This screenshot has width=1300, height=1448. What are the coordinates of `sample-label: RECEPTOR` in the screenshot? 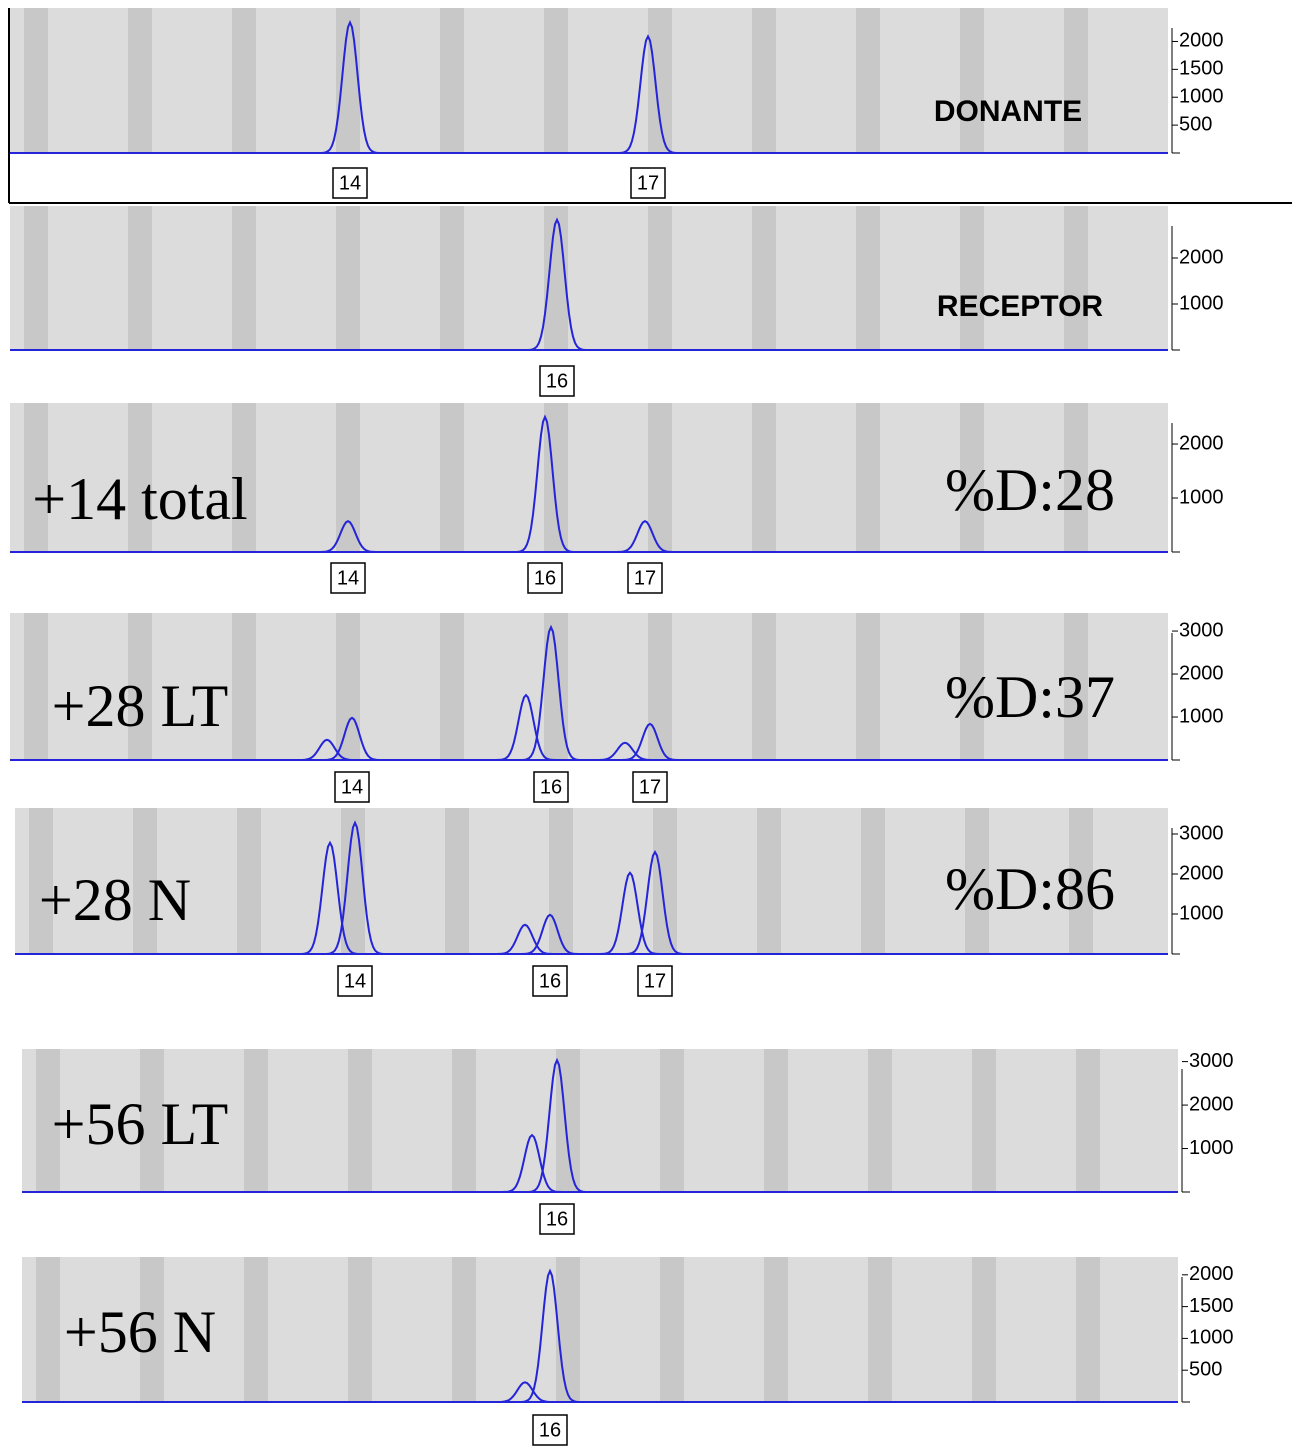 It's located at (1020, 306).